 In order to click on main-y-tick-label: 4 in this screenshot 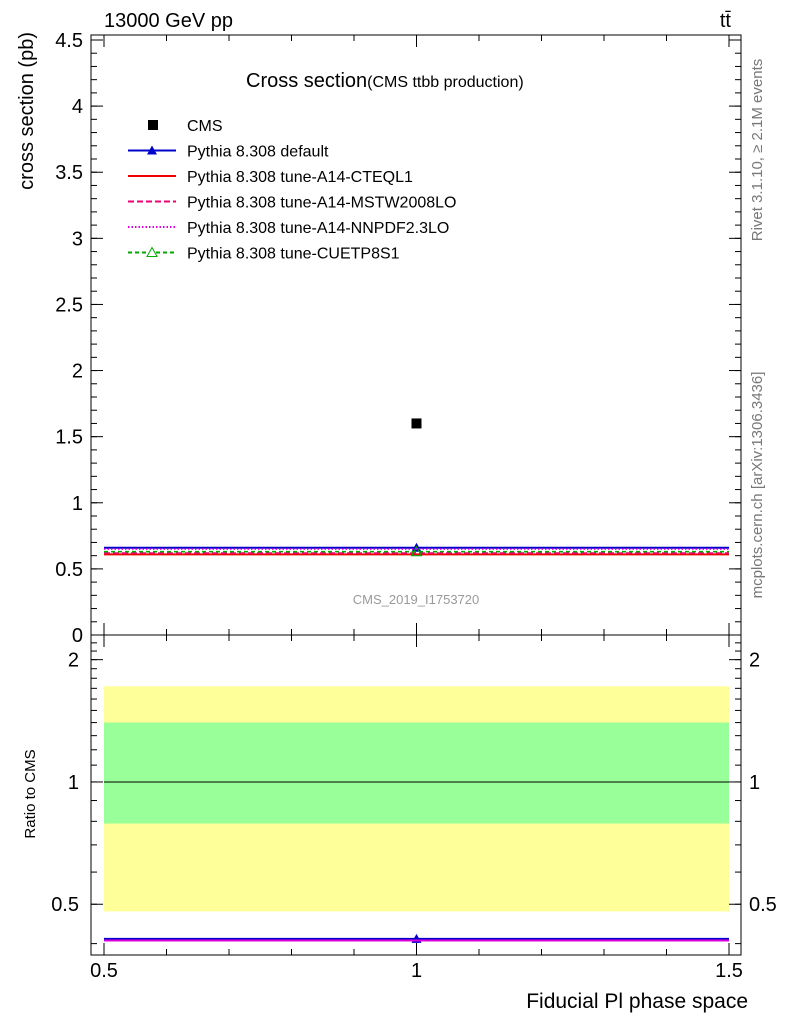, I will do `click(77, 107)`.